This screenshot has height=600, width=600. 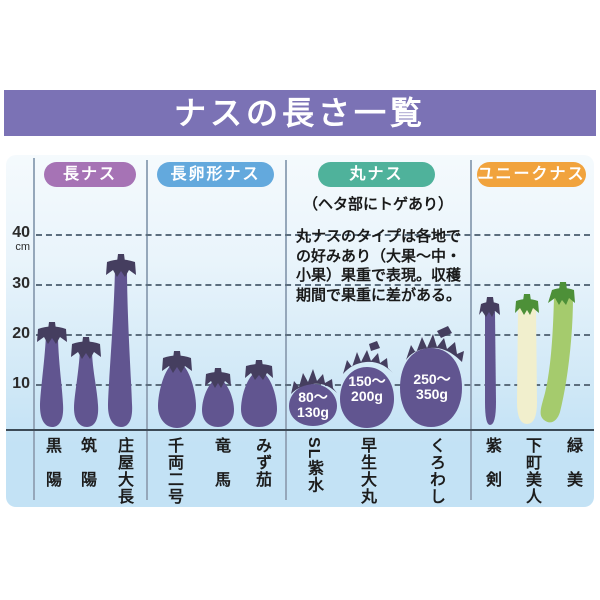 What do you see at coordinates (51, 462) in the screenshot?
I see `variety-label-kokuyo: 黒 陽` at bounding box center [51, 462].